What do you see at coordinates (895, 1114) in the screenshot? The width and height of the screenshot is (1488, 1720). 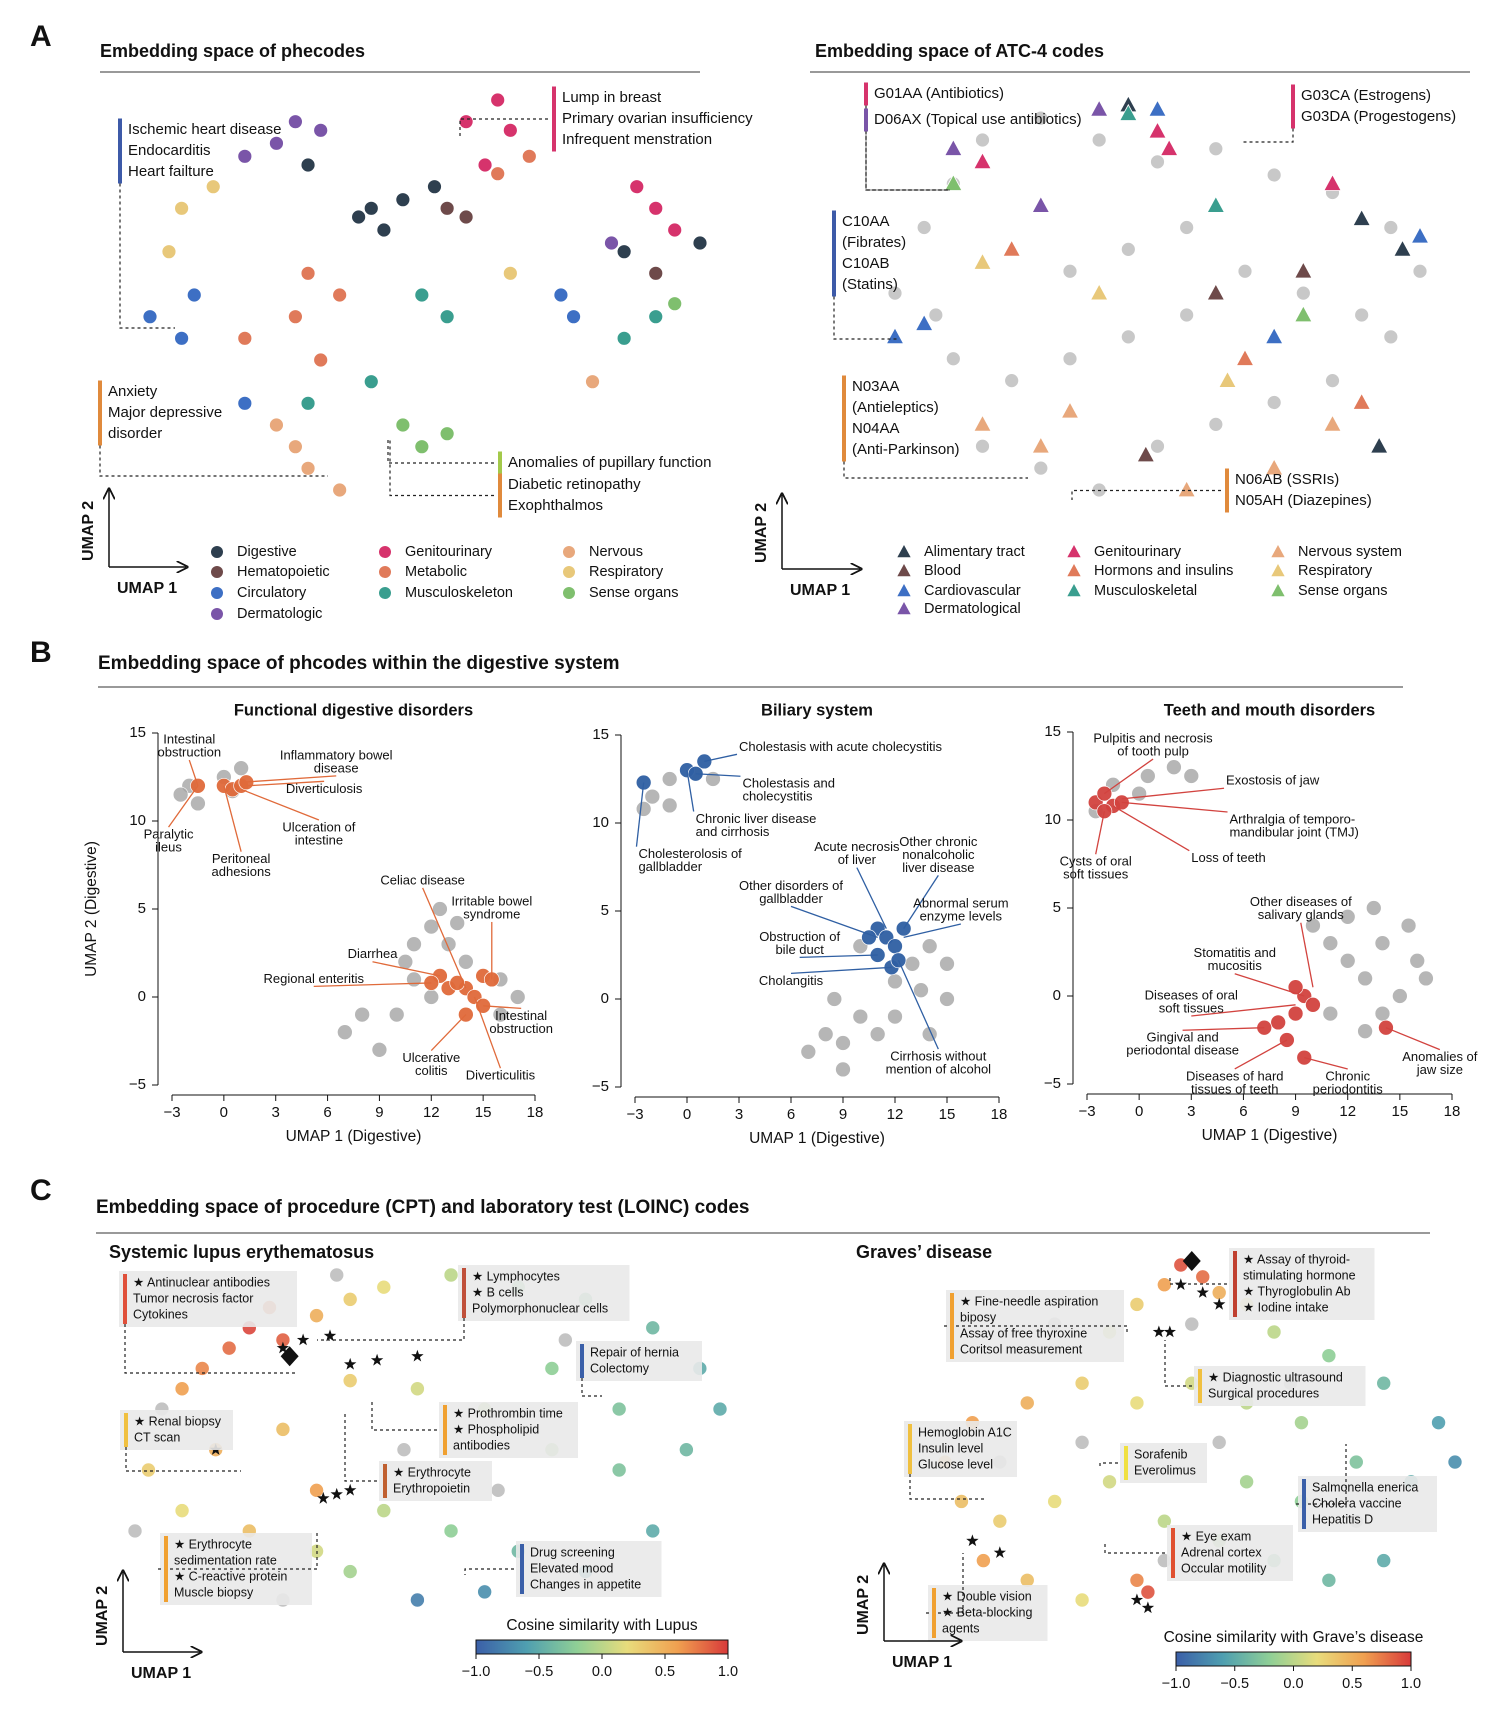 I see `x-tick-label: 12` at bounding box center [895, 1114].